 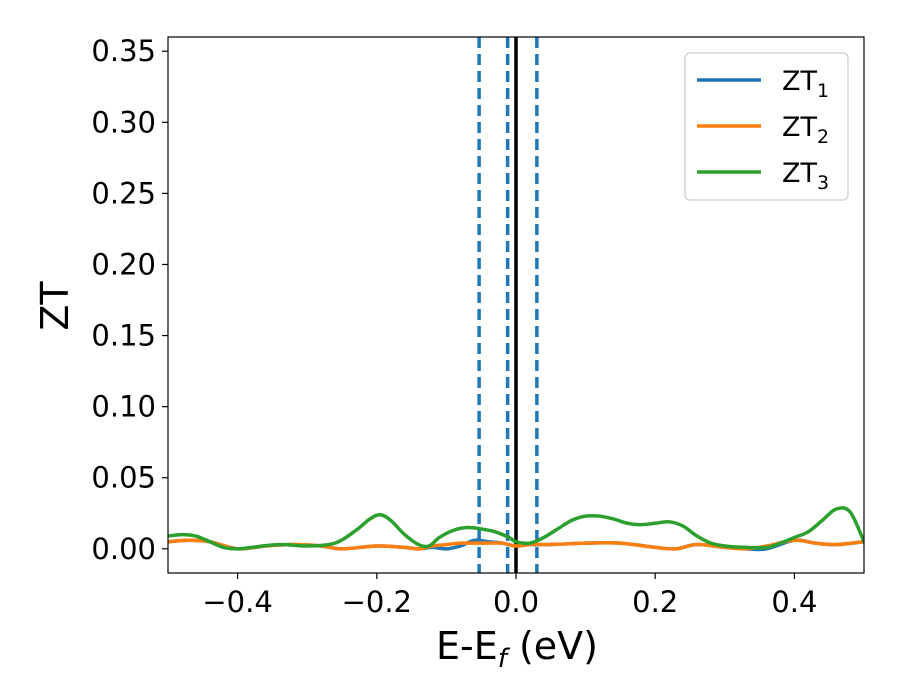 I want to click on x-tick-label: −0.4, so click(x=237, y=602).